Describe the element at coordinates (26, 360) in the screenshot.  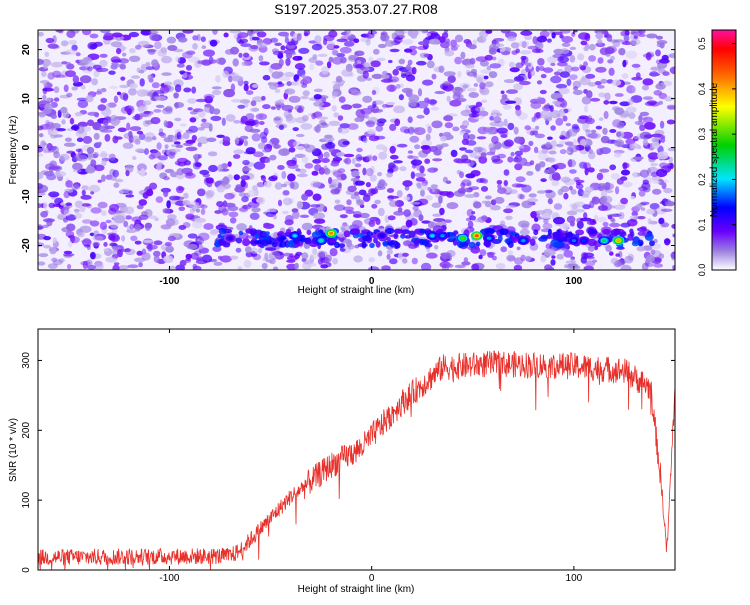
I see `y-tick-label: 300` at that location.